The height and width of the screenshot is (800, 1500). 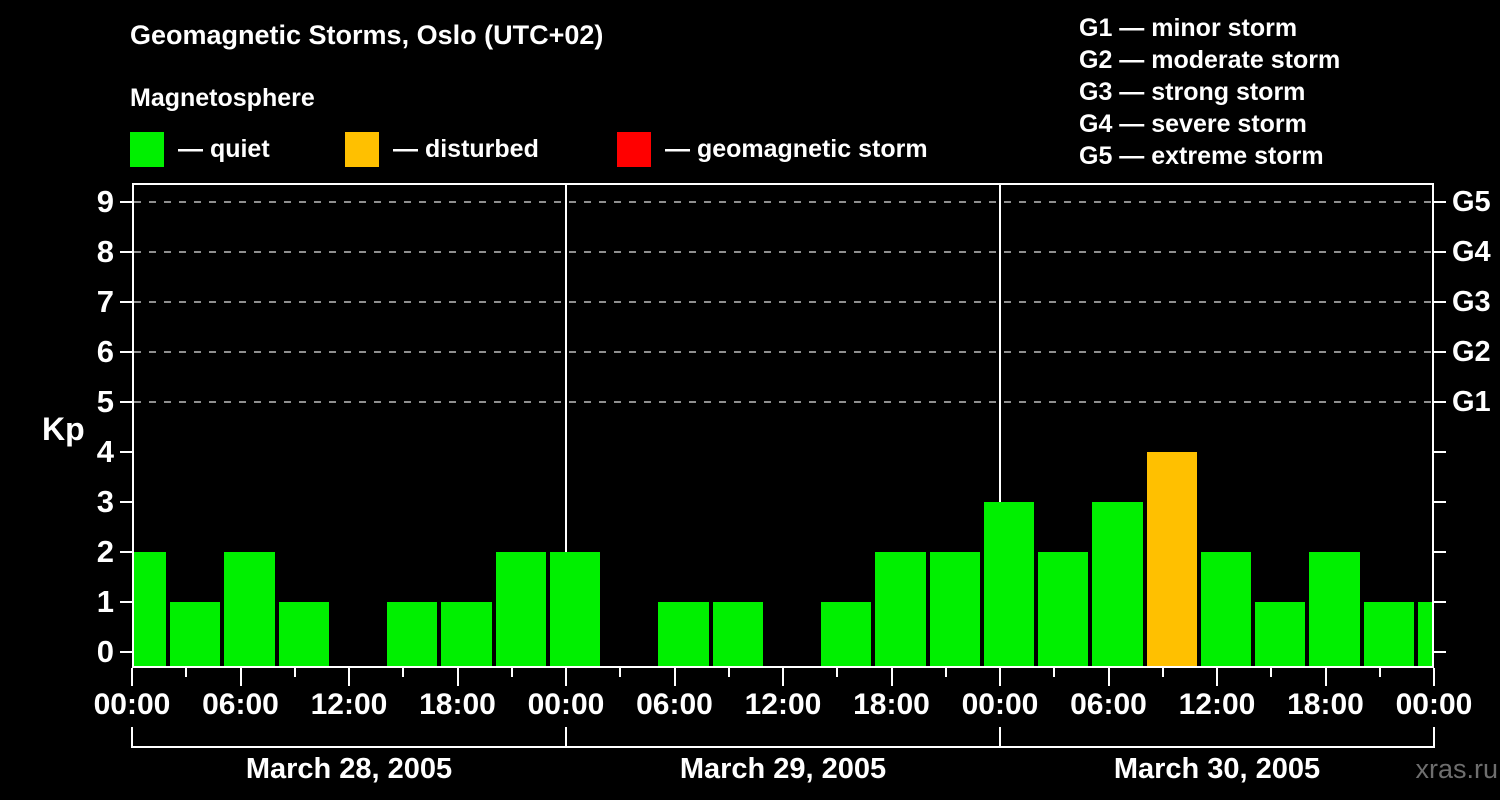 What do you see at coordinates (783, 202) in the screenshot?
I see `gridline-kp9` at bounding box center [783, 202].